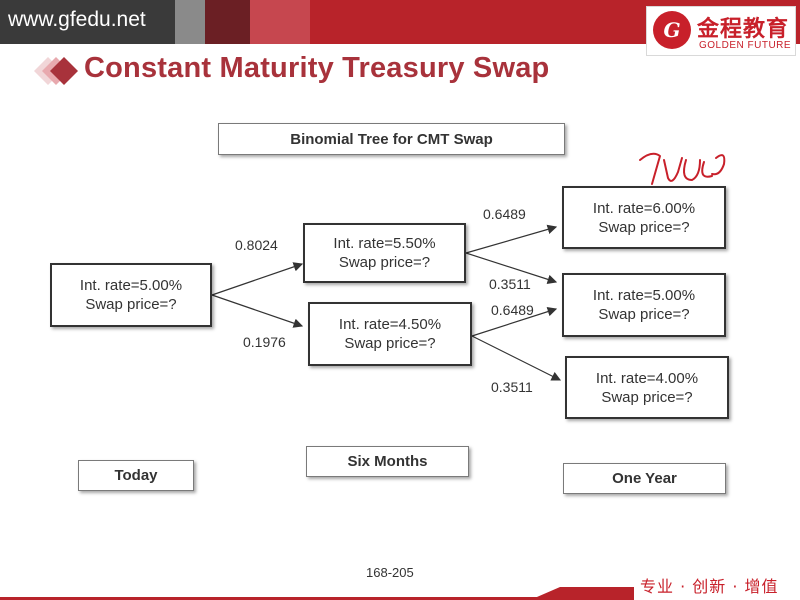 This screenshot has height=600, width=800. What do you see at coordinates (390, 324) in the screenshot?
I see `node-rate: Int. rate=4.50%` at bounding box center [390, 324].